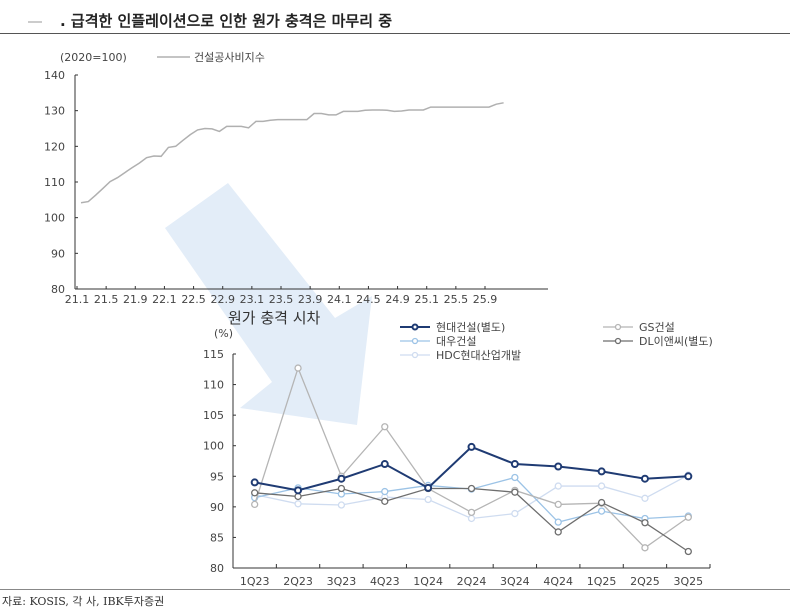 Image resolution: width=800 pixels, height=613 pixels. Describe the element at coordinates (339, 299) in the screenshot. I see `top-x-tick-label: 24.1` at that location.